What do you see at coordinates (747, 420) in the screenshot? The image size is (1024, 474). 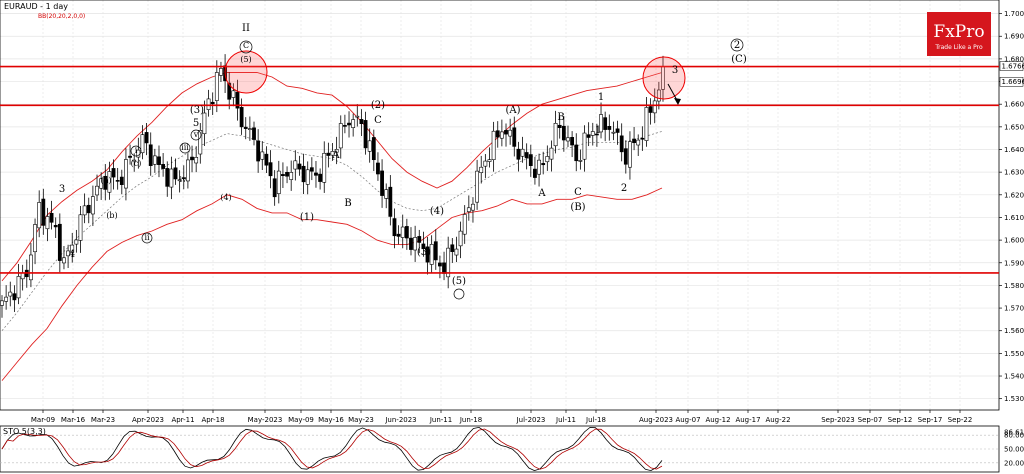 I see `x-tick-label: Aug-17` at bounding box center [747, 420].